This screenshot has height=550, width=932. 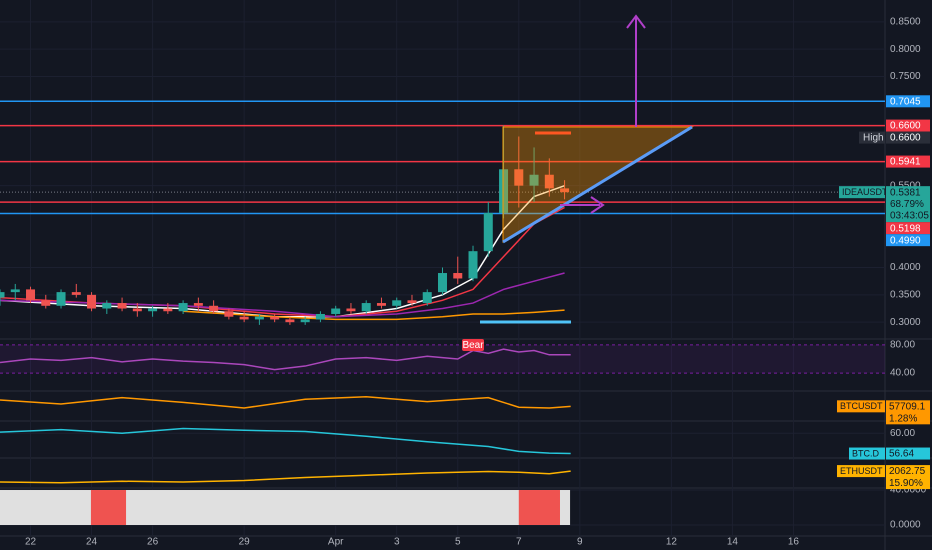 I want to click on high-tag: High, so click(x=873, y=138).